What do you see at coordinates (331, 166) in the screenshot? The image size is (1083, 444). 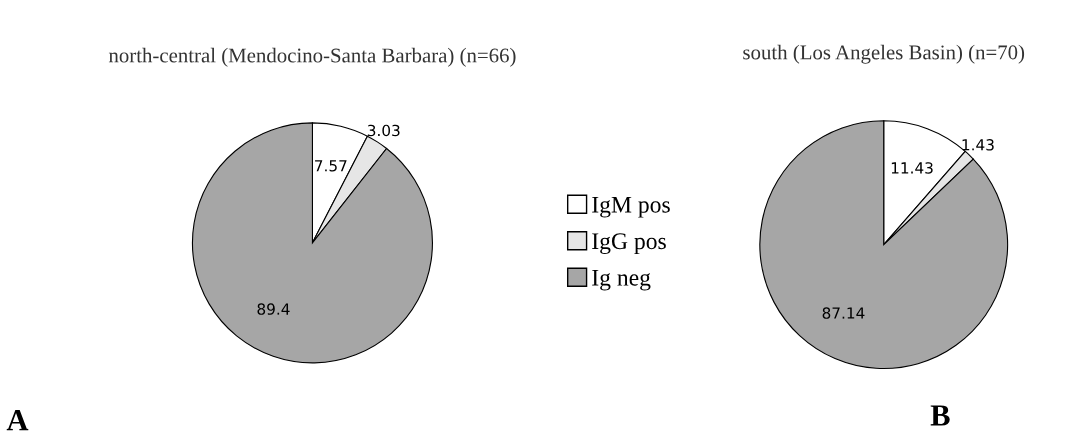 I see `data-label: 7.57` at bounding box center [331, 166].